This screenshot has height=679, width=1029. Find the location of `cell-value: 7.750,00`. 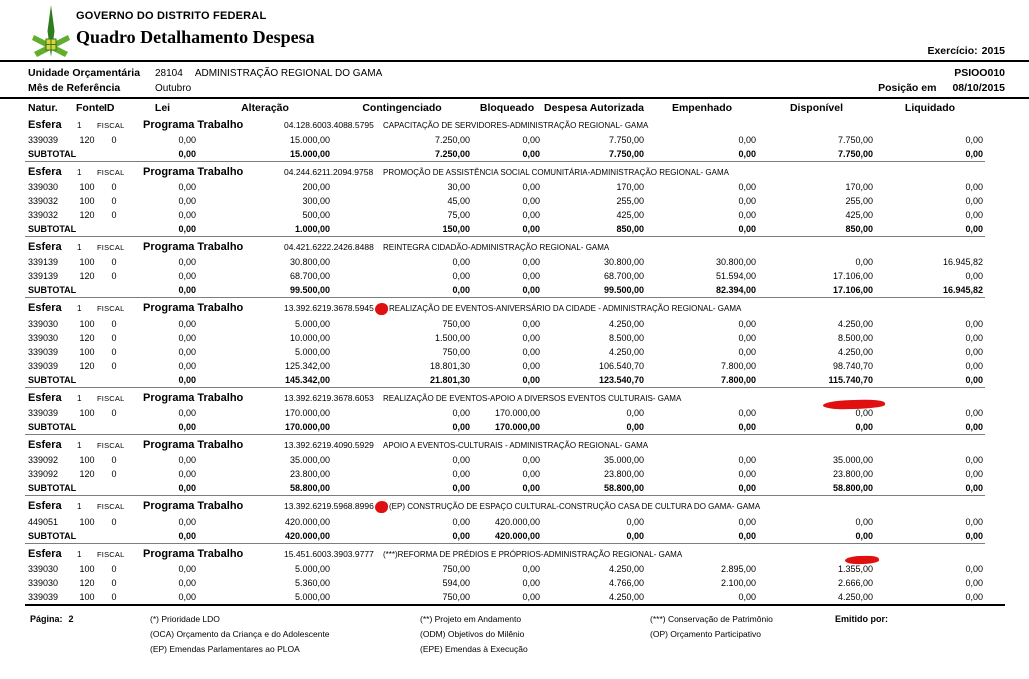

cell-value: 7.750,00 is located at coordinates (855, 140).